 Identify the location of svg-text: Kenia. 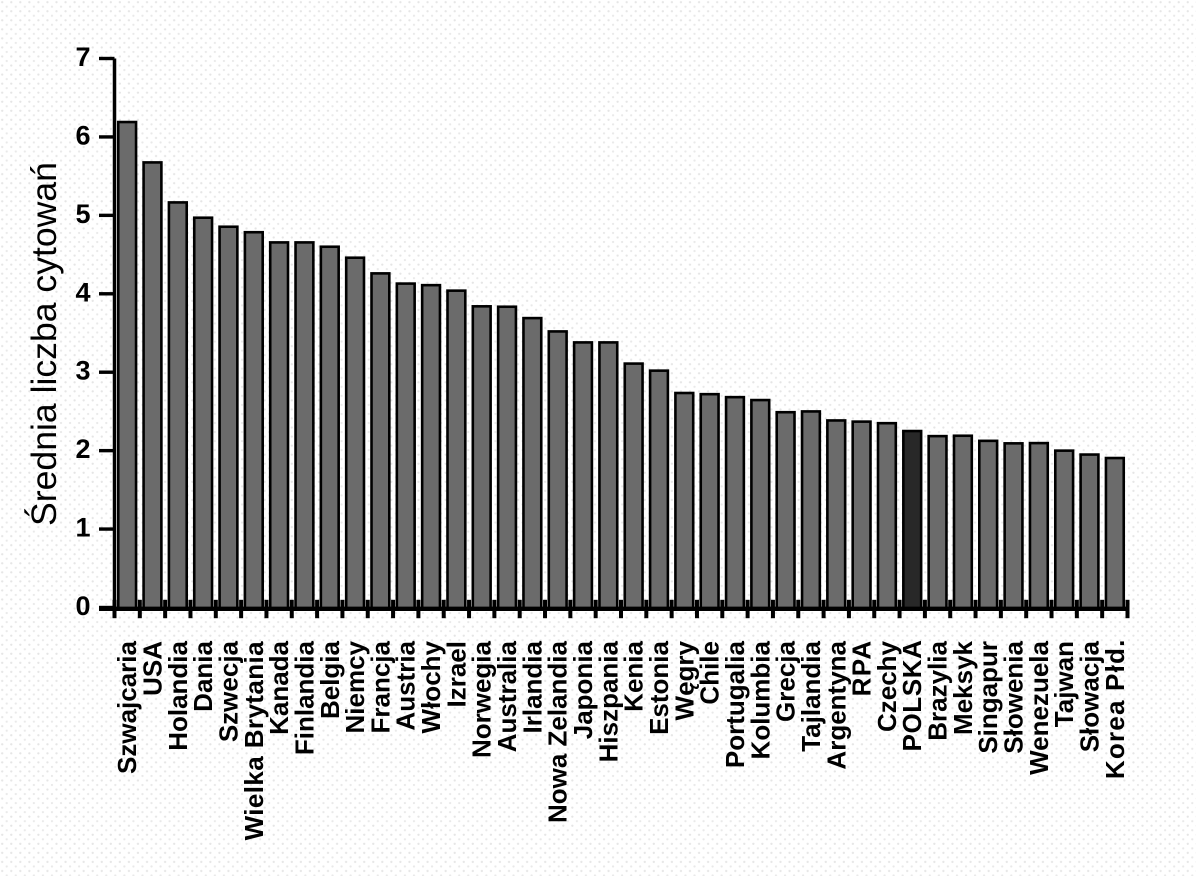
(634, 675).